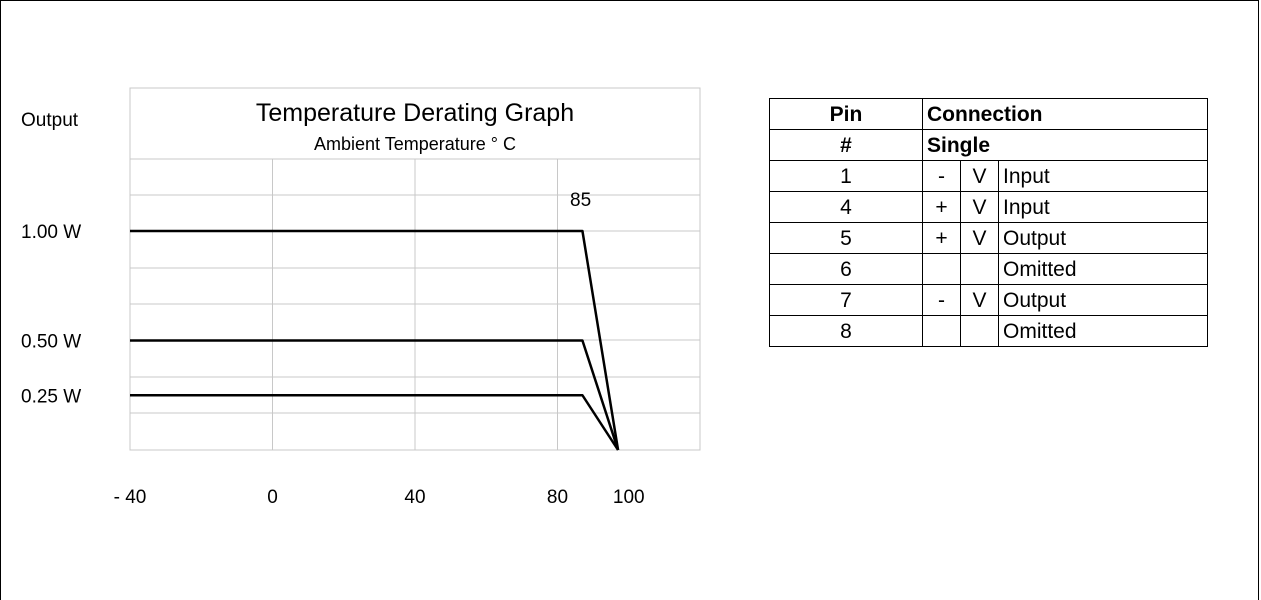 The height and width of the screenshot is (600, 1261). What do you see at coordinates (557, 497) in the screenshot?
I see `x-tick-label: 80` at bounding box center [557, 497].